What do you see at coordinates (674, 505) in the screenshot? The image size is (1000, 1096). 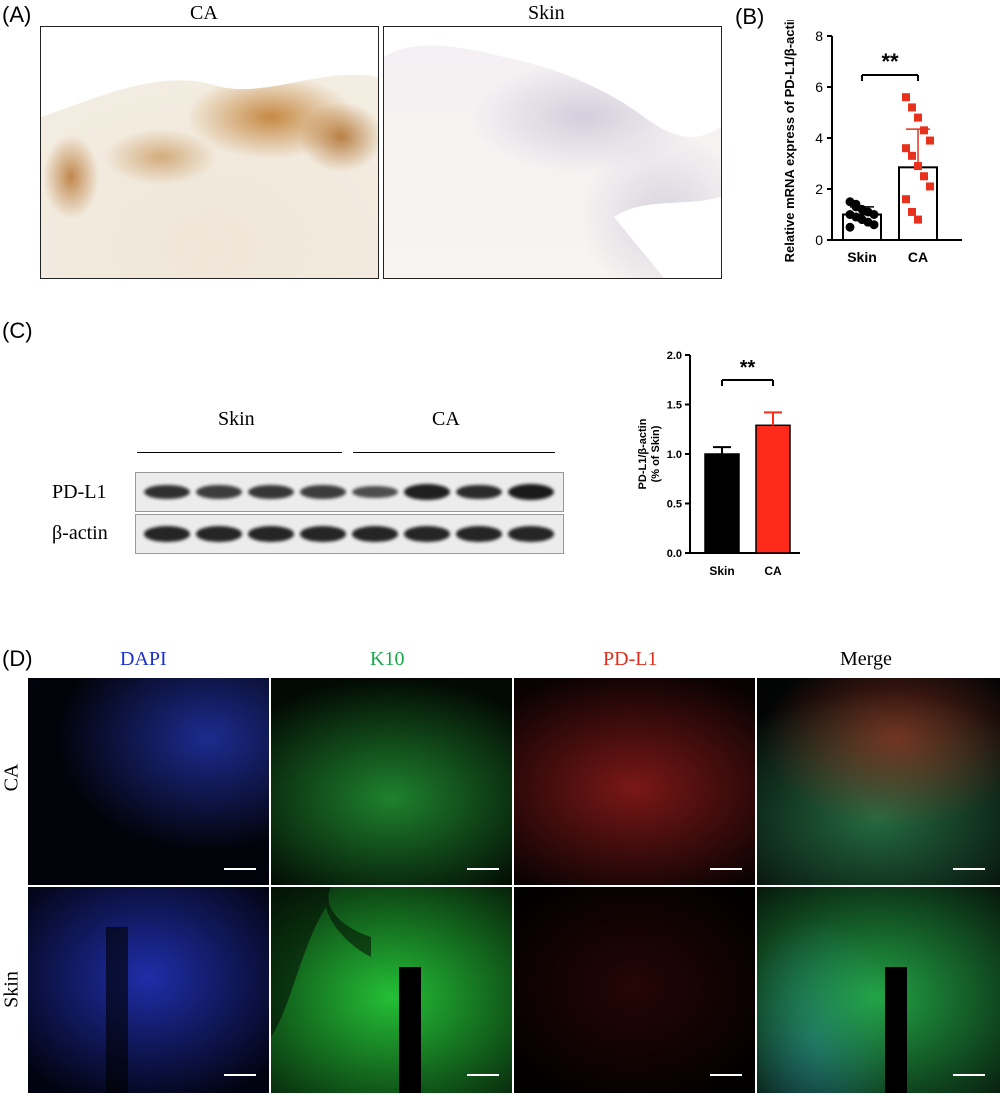 I see `y-tick-label: 0.5` at bounding box center [674, 505].